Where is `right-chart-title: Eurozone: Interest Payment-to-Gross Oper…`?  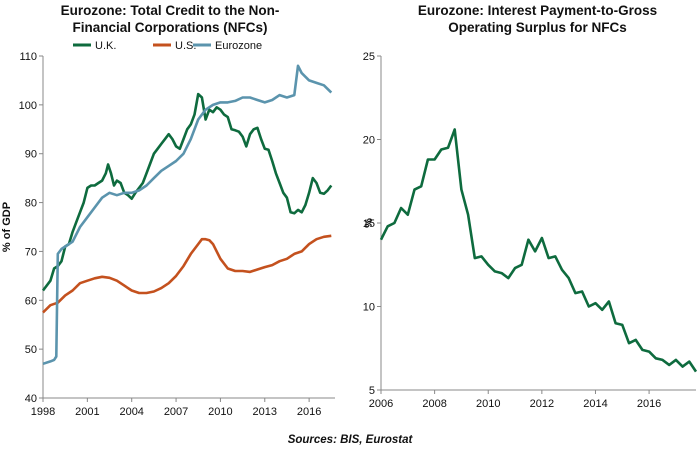 right-chart-title: Eurozone: Interest Payment-to-Gross Oper… is located at coordinates (537, 19).